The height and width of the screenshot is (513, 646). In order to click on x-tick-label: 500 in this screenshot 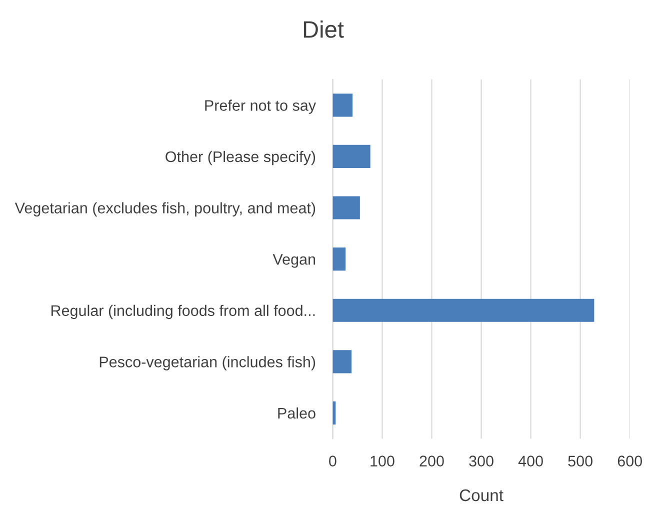, I will do `click(580, 461)`.